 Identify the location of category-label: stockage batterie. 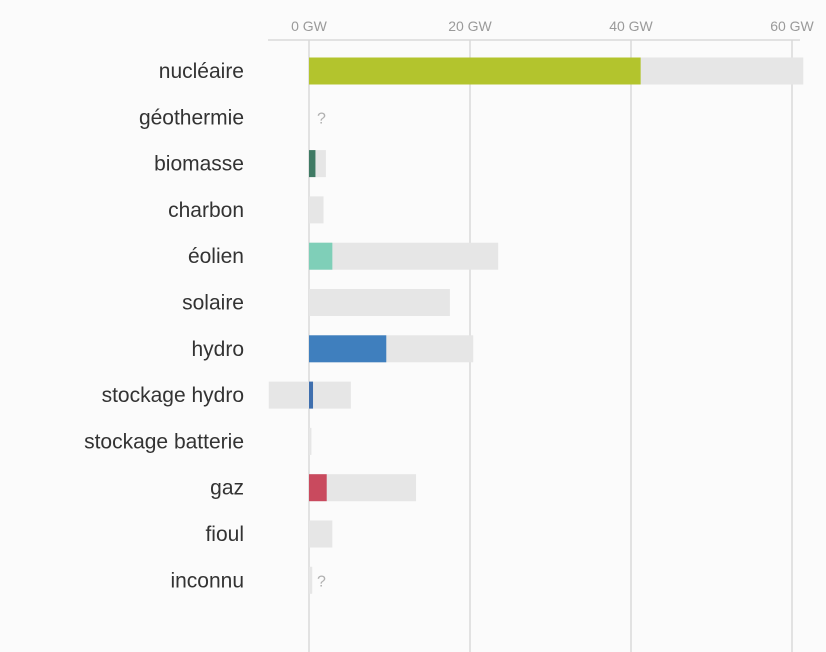
(164, 441).